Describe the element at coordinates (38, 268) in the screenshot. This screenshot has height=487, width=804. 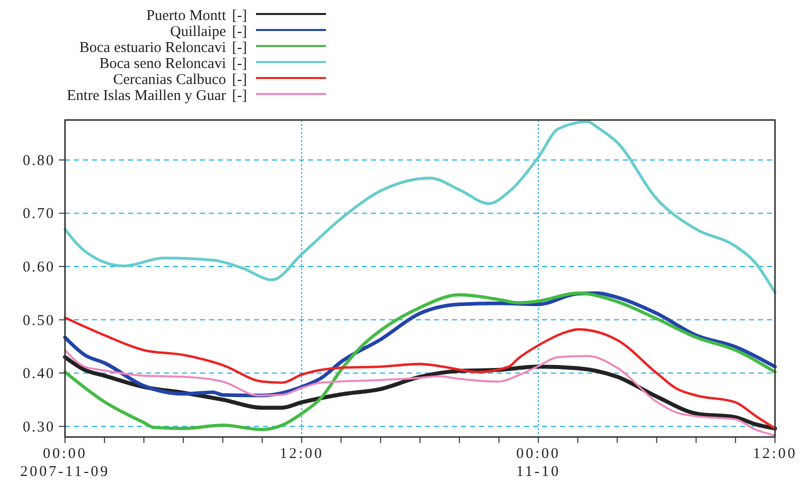
I see `y-tick-label: 0.60` at that location.